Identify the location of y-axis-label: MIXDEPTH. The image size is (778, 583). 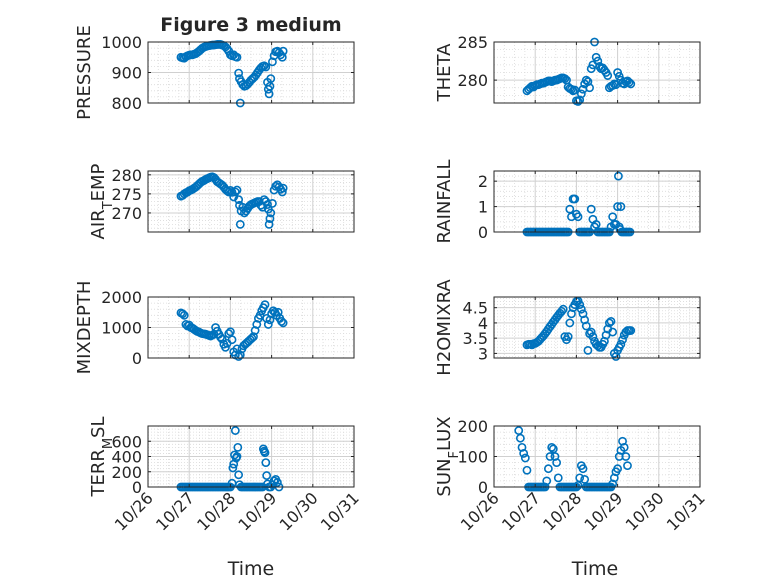
(84, 328).